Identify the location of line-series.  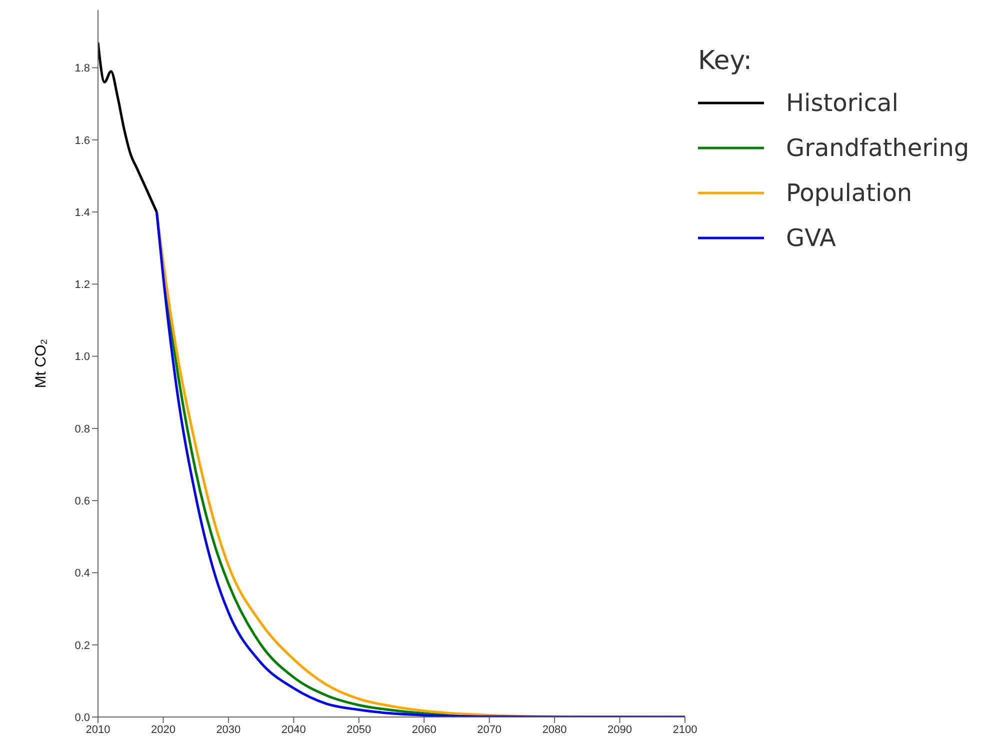
(128, 127).